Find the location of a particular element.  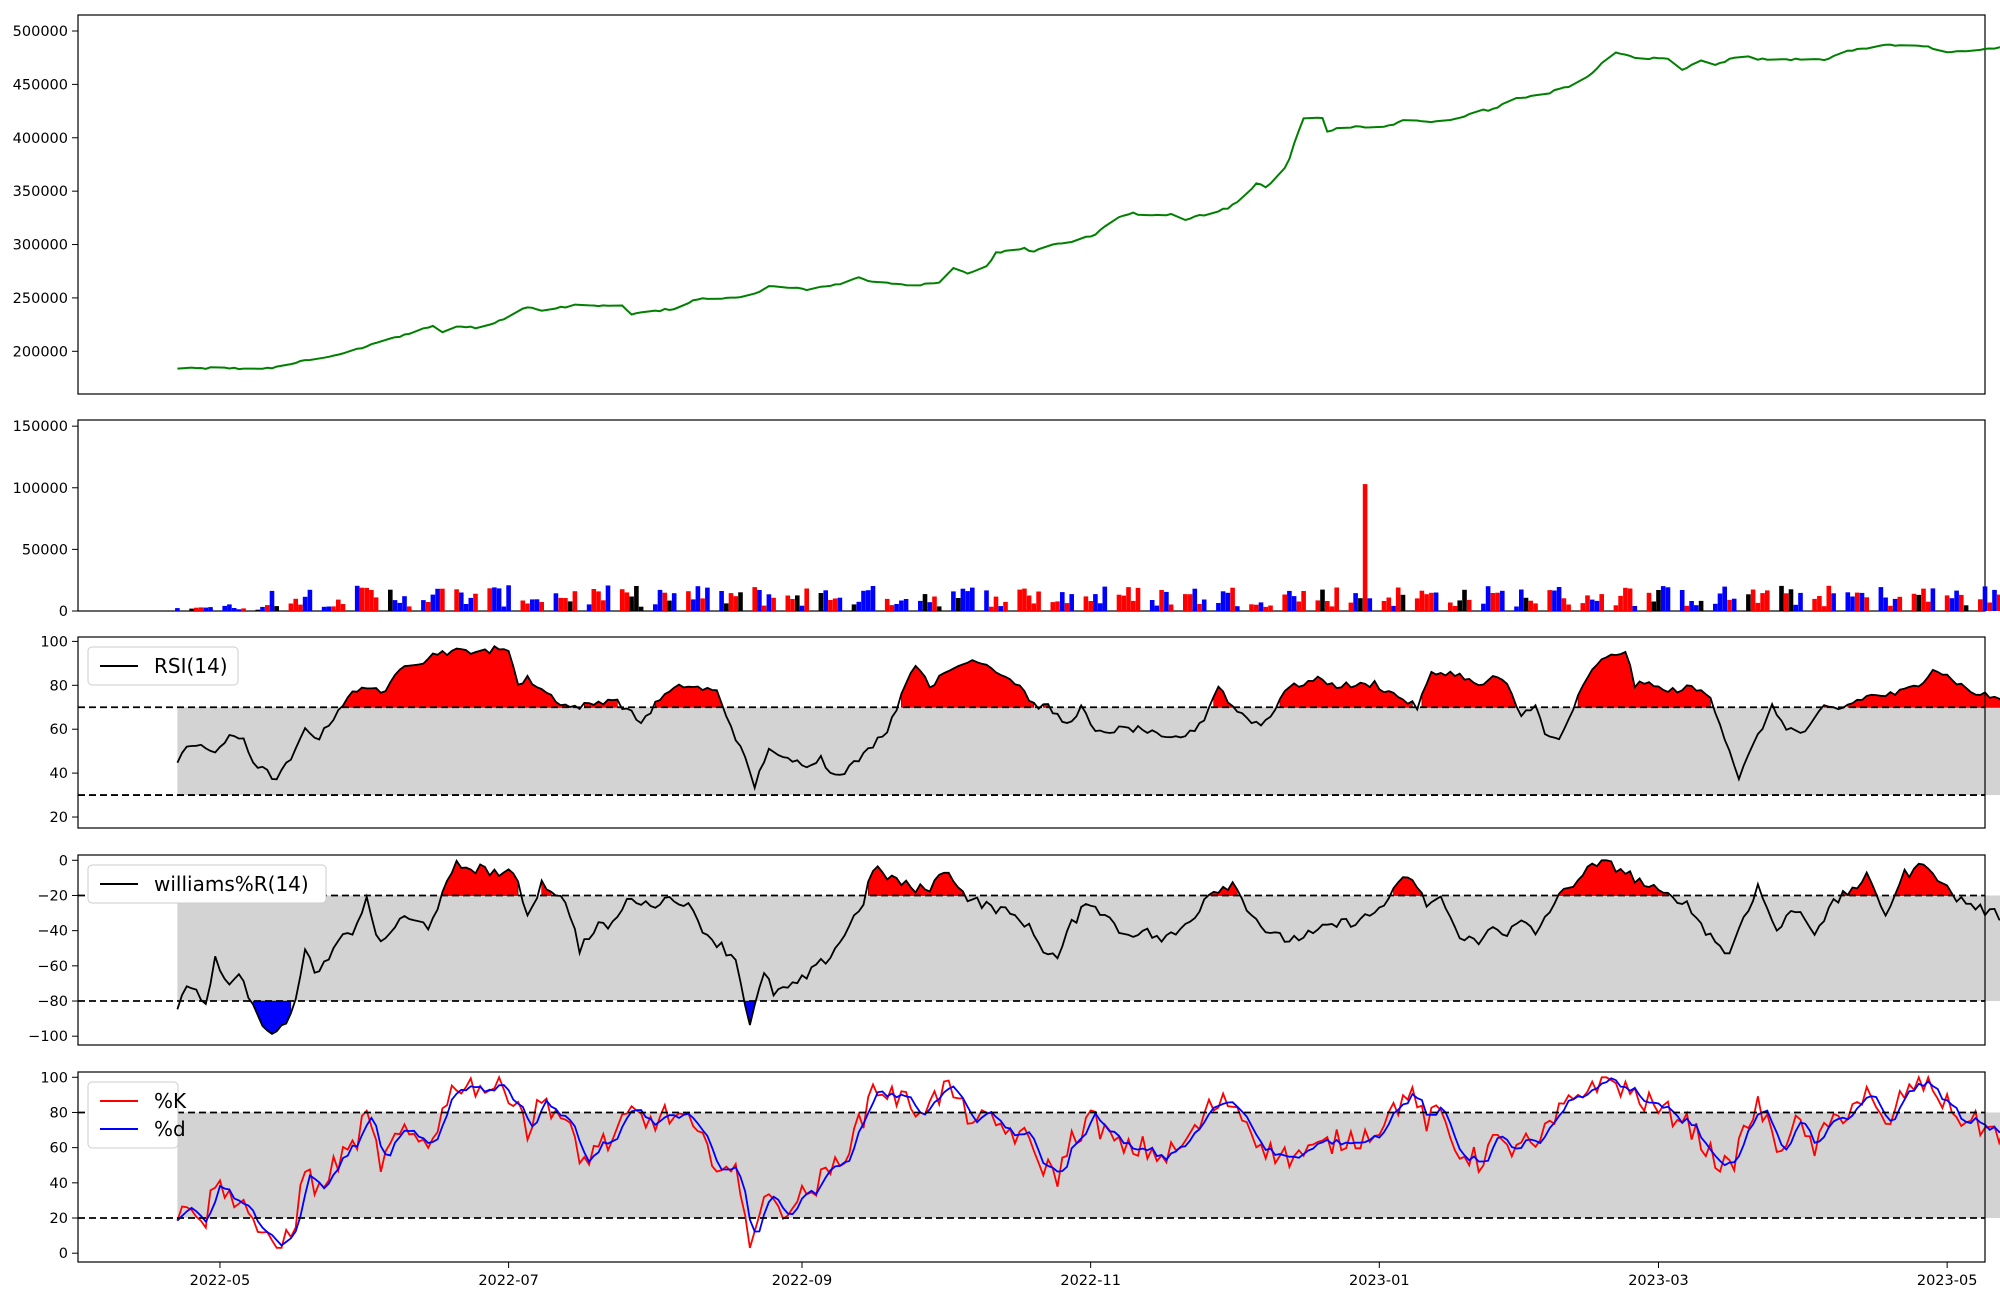

stochastic-legend-label: %d is located at coordinates (170, 1129).